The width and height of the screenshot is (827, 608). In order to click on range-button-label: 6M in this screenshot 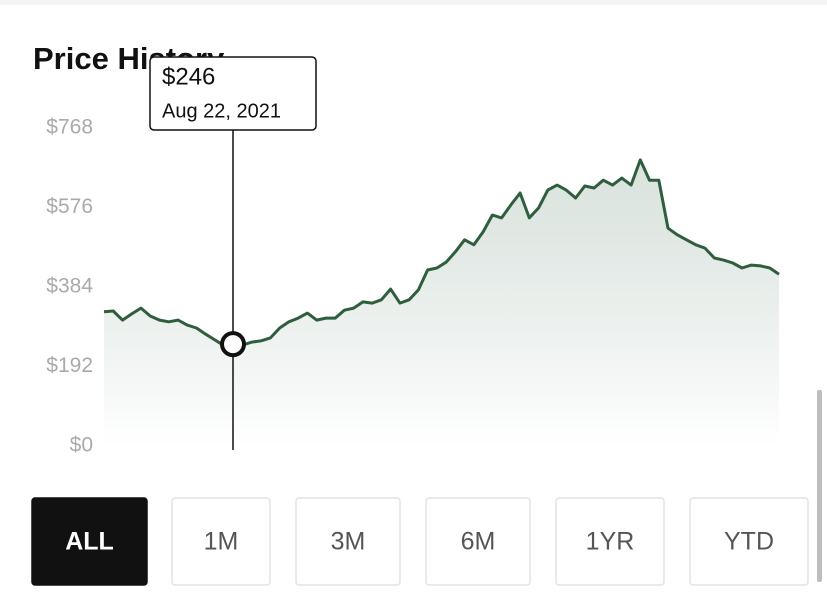, I will do `click(478, 542)`.